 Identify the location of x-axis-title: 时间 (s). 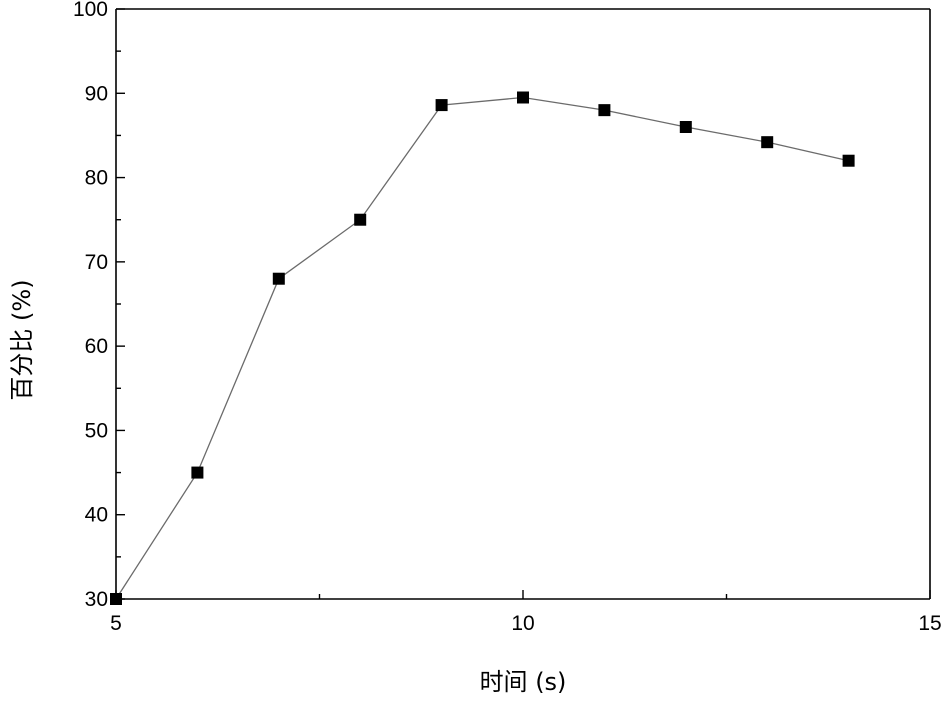
(523, 682).